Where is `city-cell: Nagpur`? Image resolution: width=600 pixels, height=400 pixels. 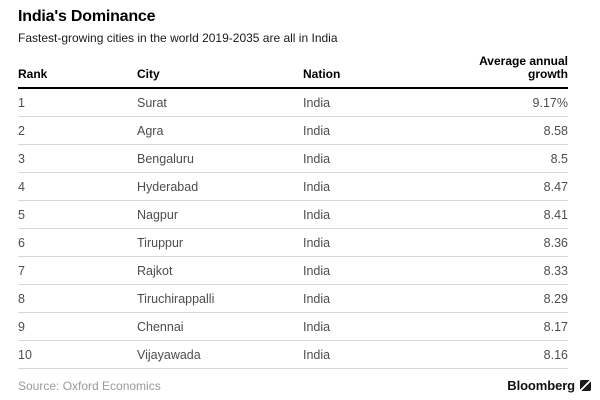 city-cell: Nagpur is located at coordinates (157, 214).